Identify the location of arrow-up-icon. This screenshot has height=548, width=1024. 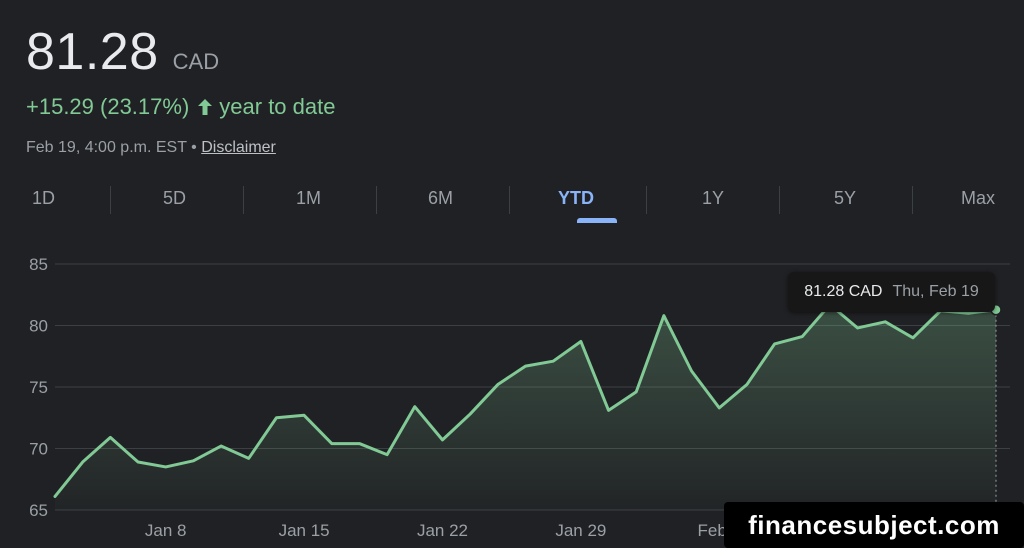
(205, 107).